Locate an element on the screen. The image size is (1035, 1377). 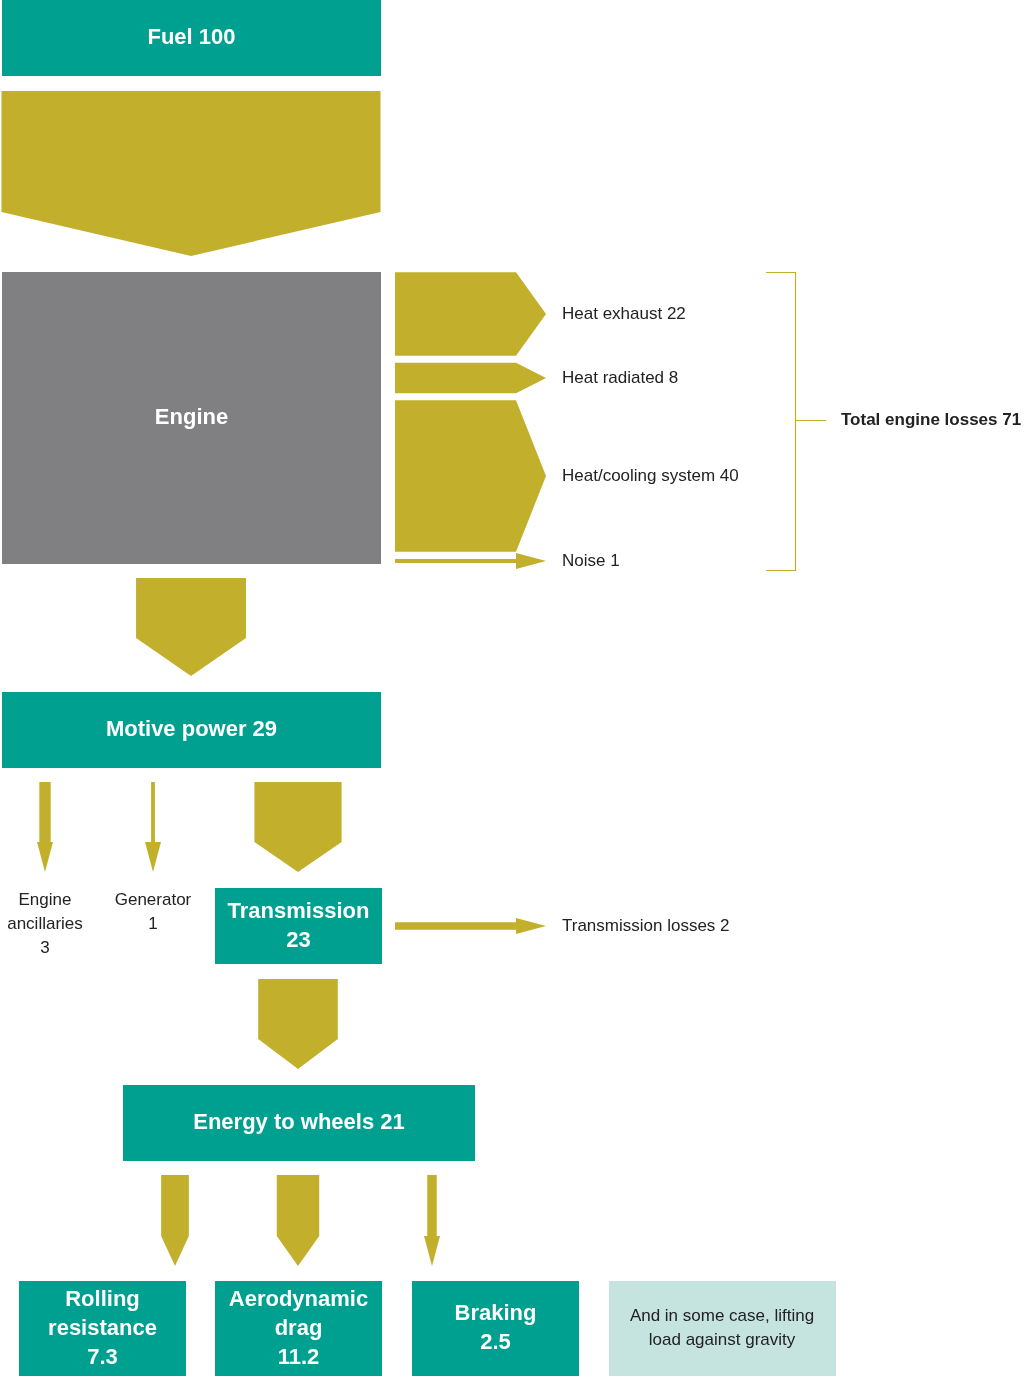
data-label: 100 is located at coordinates (217, 37).